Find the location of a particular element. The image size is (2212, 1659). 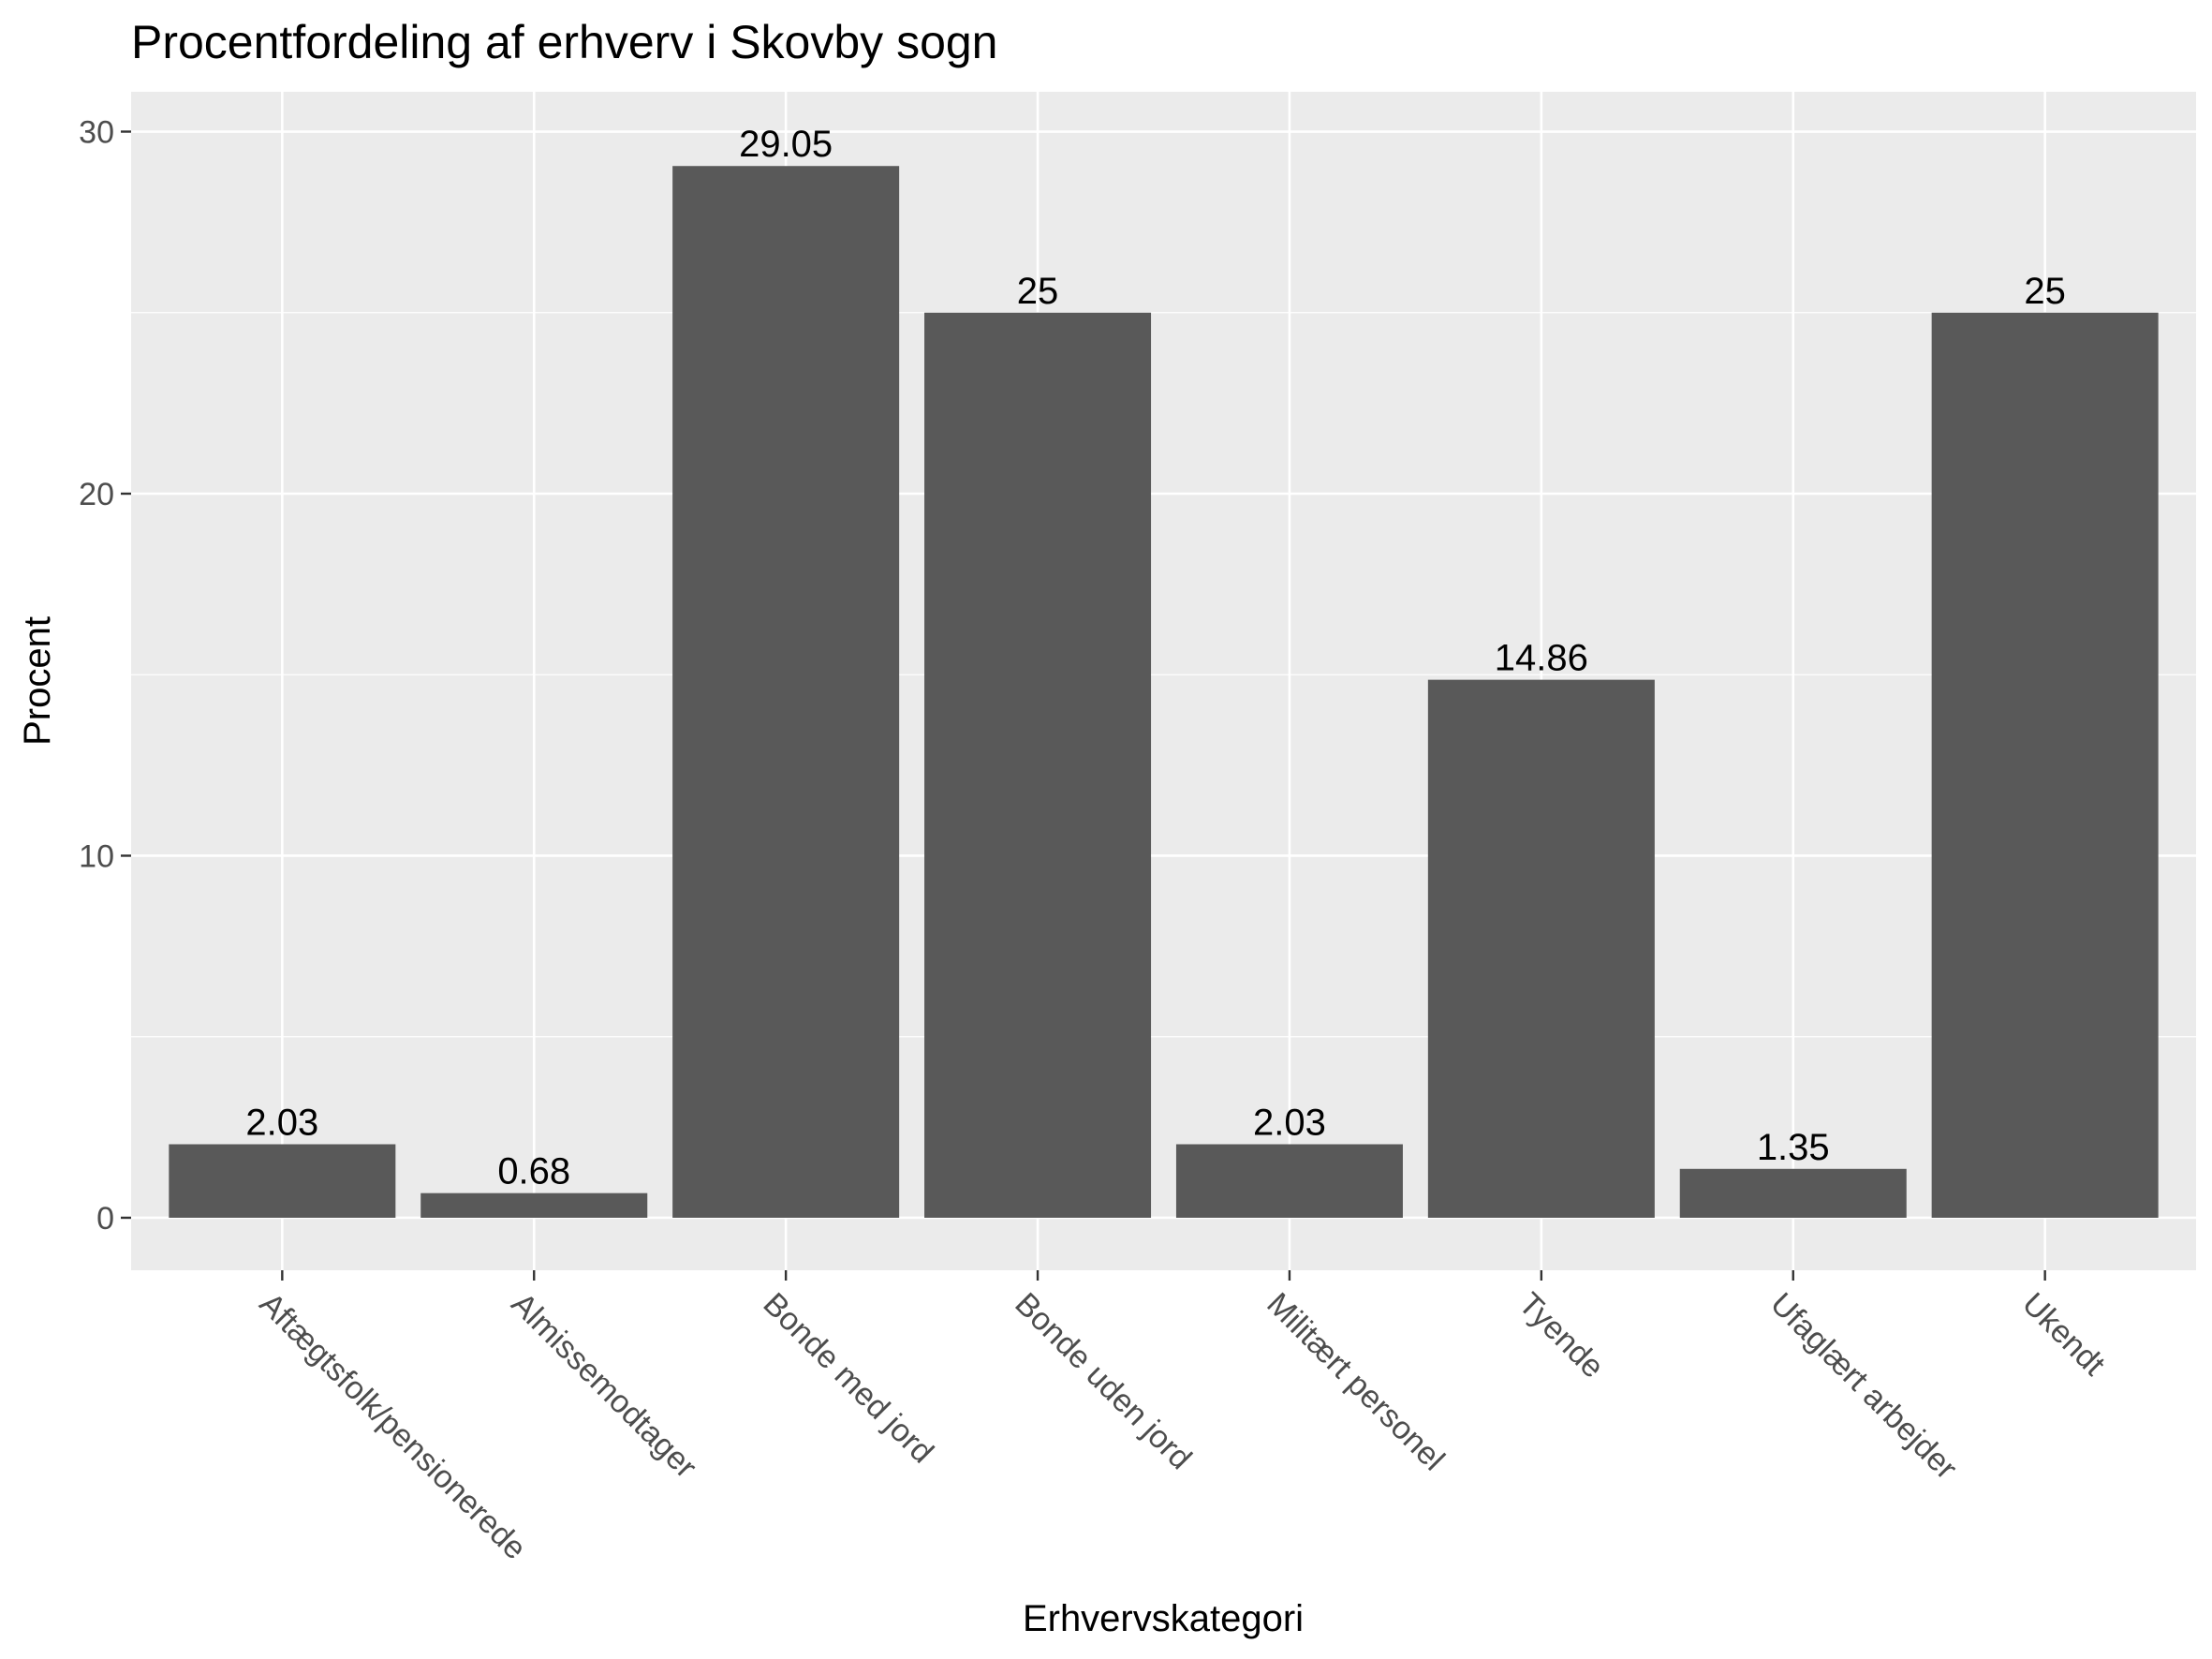

data-label-5: 2.03 is located at coordinates (1289, 1123).